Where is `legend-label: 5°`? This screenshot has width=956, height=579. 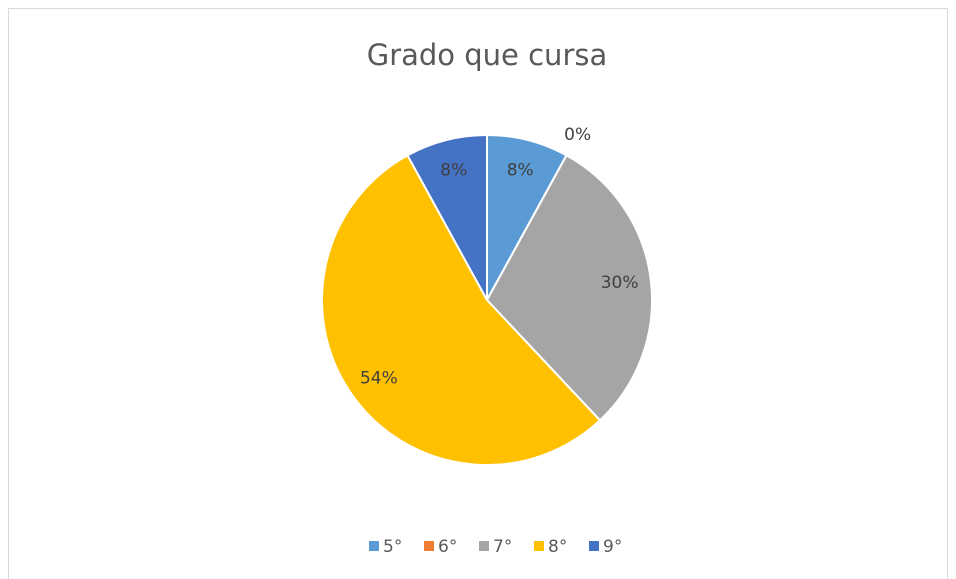 legend-label: 5° is located at coordinates (392, 547).